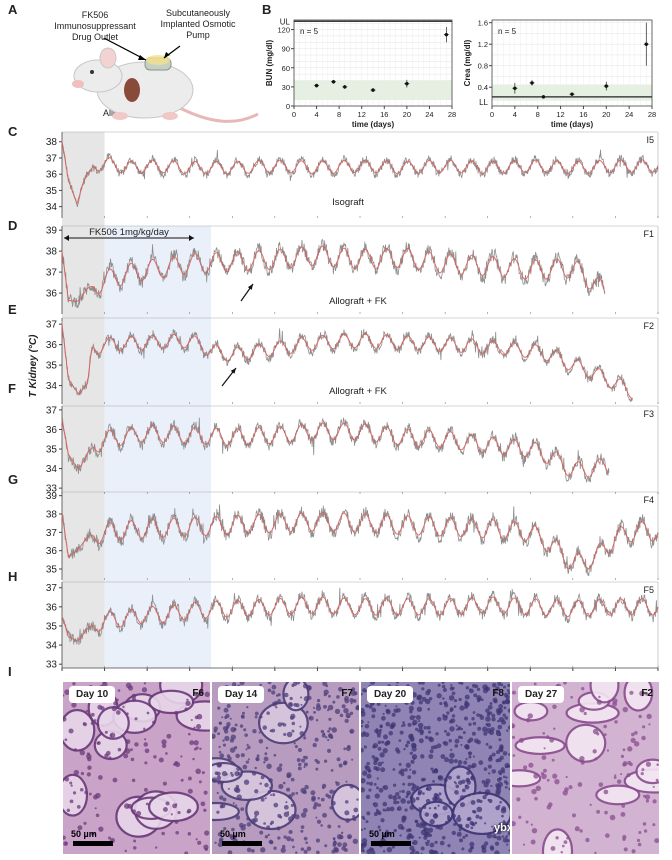 The image size is (672, 860). I want to click on panel-letter-c: C, so click(13, 131).